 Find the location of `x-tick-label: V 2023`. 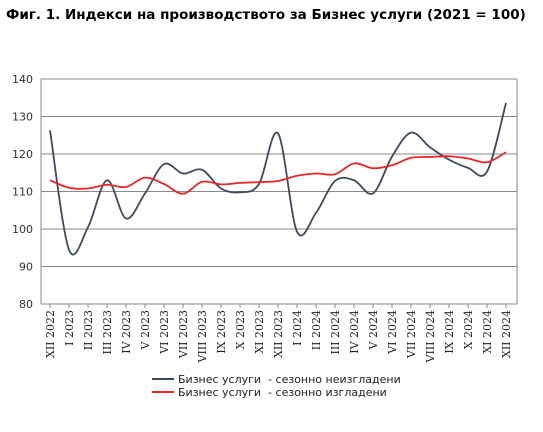

x-tick-label: V 2023 is located at coordinates (145, 330).